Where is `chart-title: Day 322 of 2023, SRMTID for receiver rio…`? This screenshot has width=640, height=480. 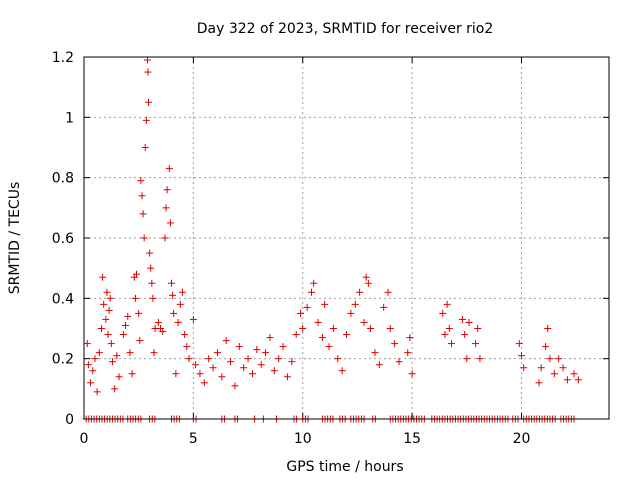 chart-title: Day 322 of 2023, SRMTID for receiver rio… is located at coordinates (345, 29).